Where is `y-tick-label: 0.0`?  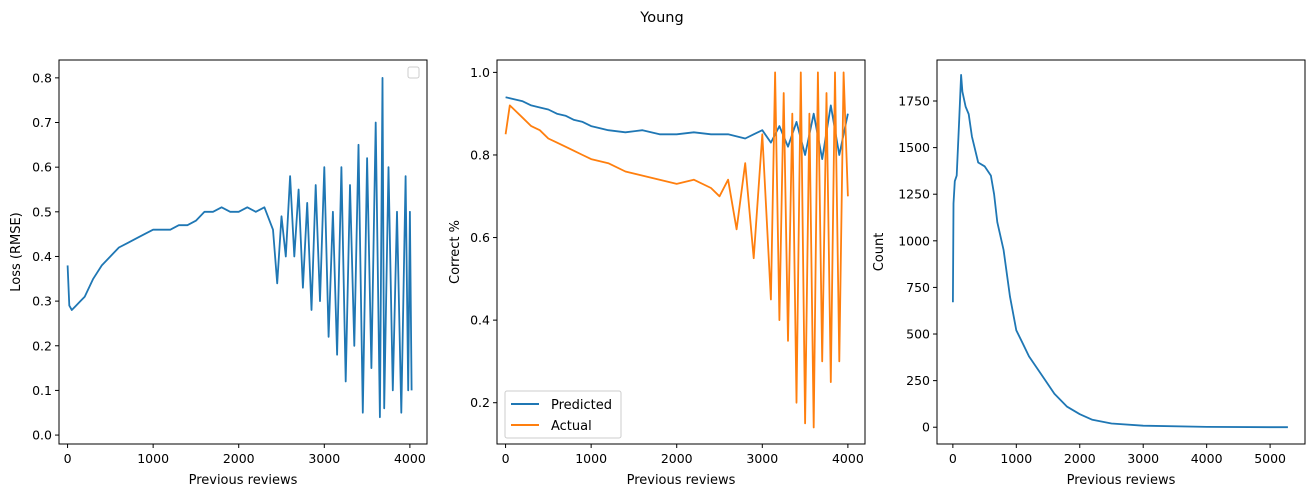
y-tick-label: 0.0 is located at coordinates (42, 435).